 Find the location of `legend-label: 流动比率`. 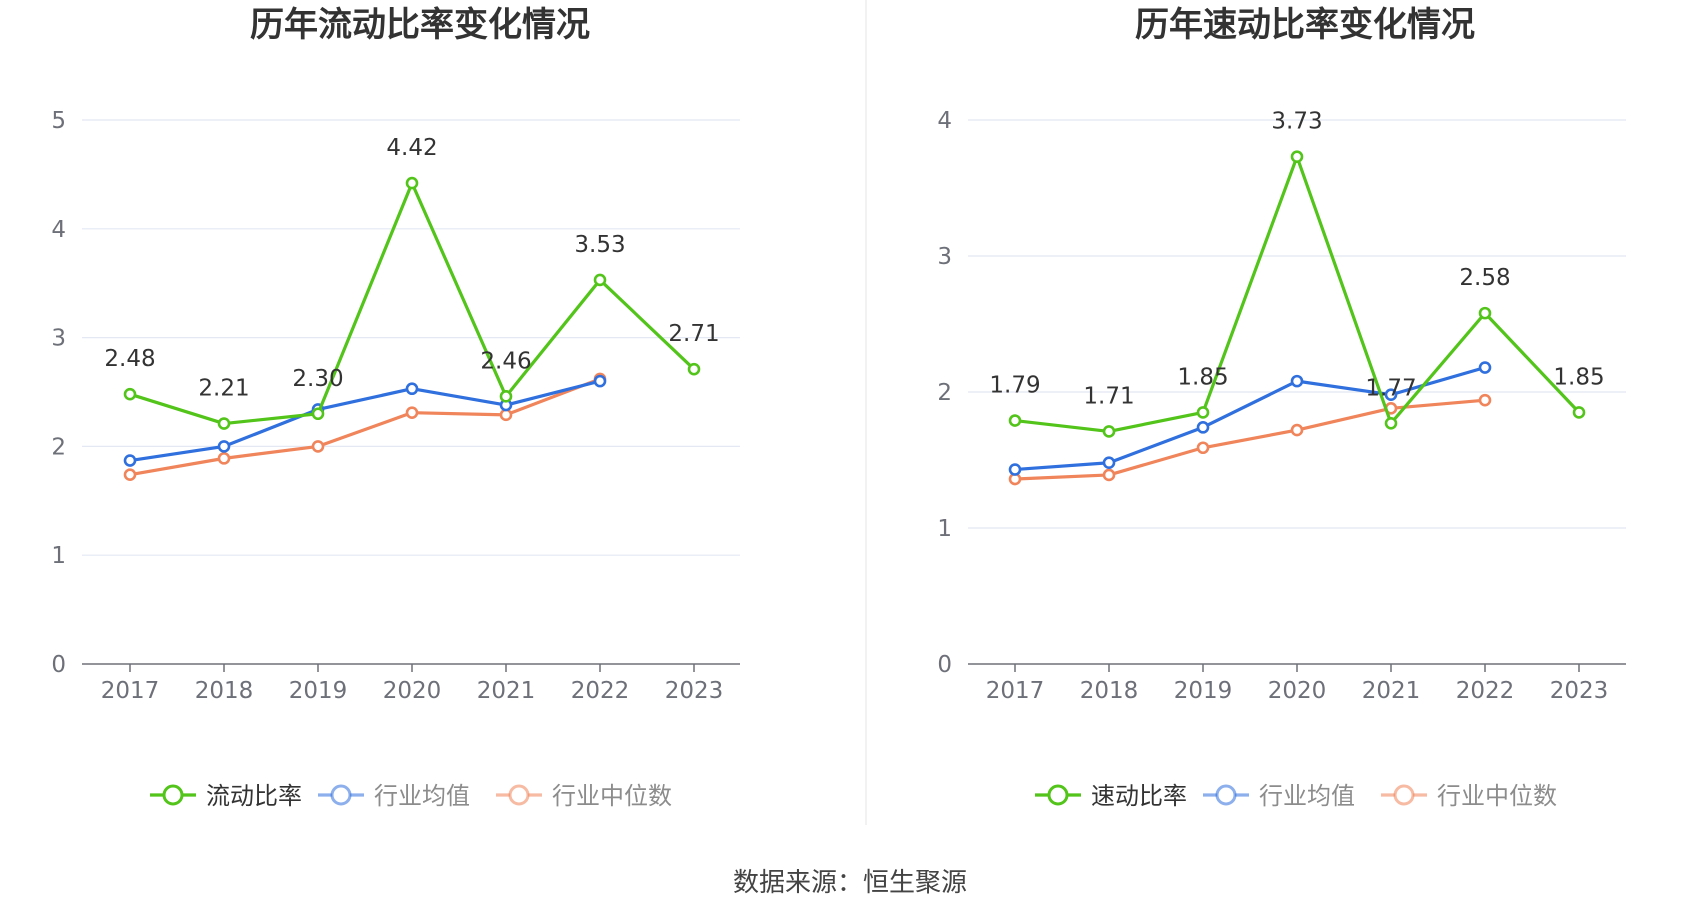

legend-label: 流动比率 is located at coordinates (254, 796).